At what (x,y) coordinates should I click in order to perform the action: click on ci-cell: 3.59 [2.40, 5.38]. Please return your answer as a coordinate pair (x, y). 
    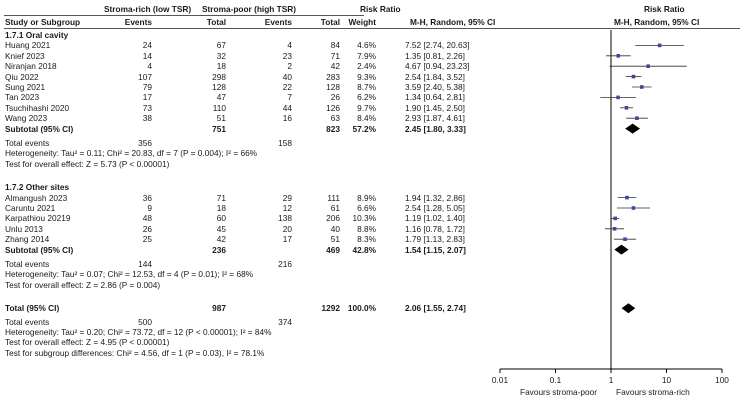
    Looking at the image, I should click on (435, 87).